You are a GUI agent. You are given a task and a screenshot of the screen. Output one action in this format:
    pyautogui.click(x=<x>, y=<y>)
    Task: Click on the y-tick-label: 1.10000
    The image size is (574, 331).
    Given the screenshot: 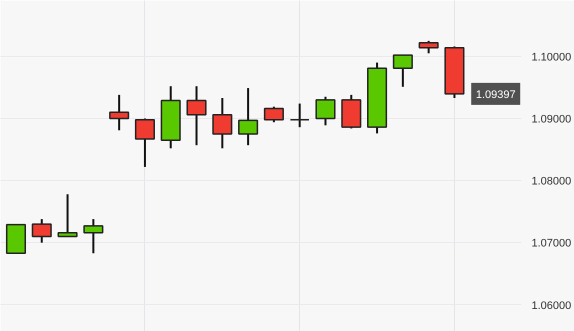 What is the action you would take?
    pyautogui.click(x=552, y=57)
    